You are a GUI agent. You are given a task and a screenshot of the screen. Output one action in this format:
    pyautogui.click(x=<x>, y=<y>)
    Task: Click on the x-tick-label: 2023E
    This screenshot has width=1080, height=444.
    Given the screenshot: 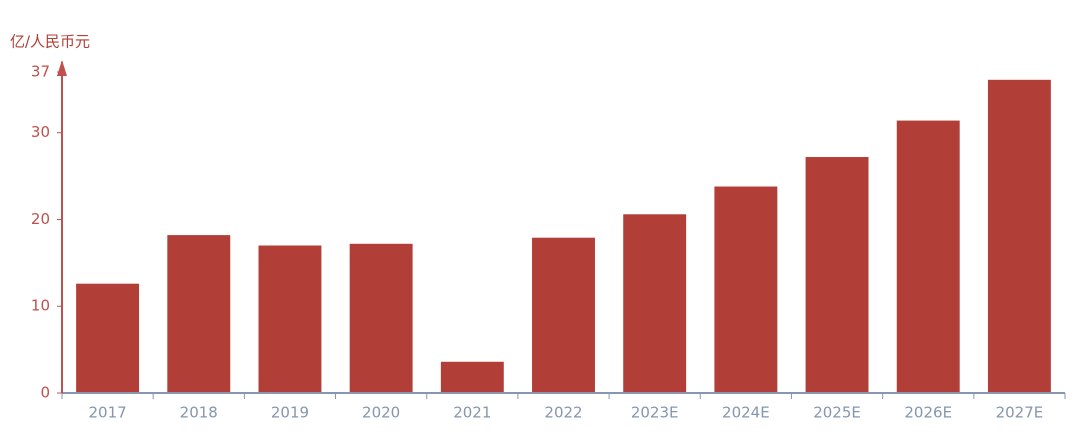 What is the action you would take?
    pyautogui.click(x=655, y=413)
    